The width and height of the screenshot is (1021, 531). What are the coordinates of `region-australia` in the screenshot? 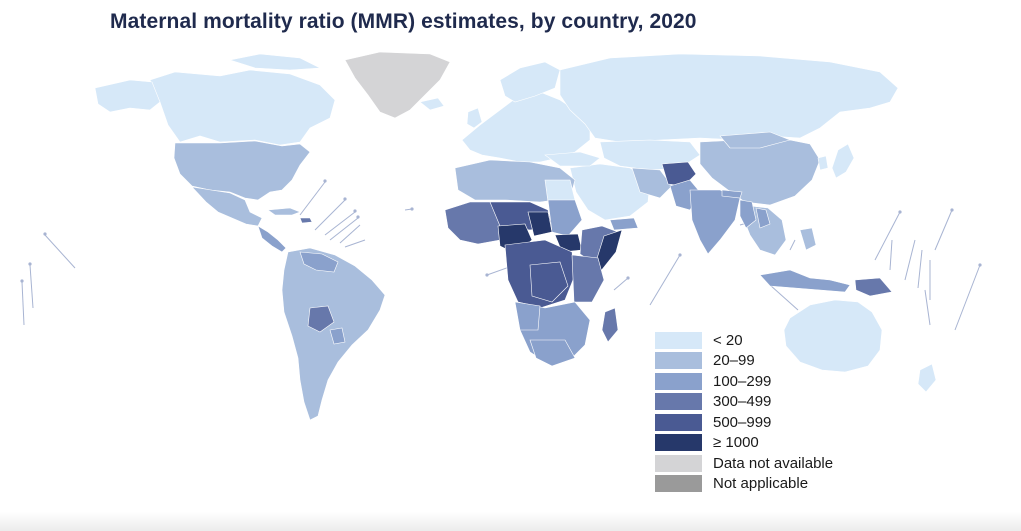 It's located at (833, 336).